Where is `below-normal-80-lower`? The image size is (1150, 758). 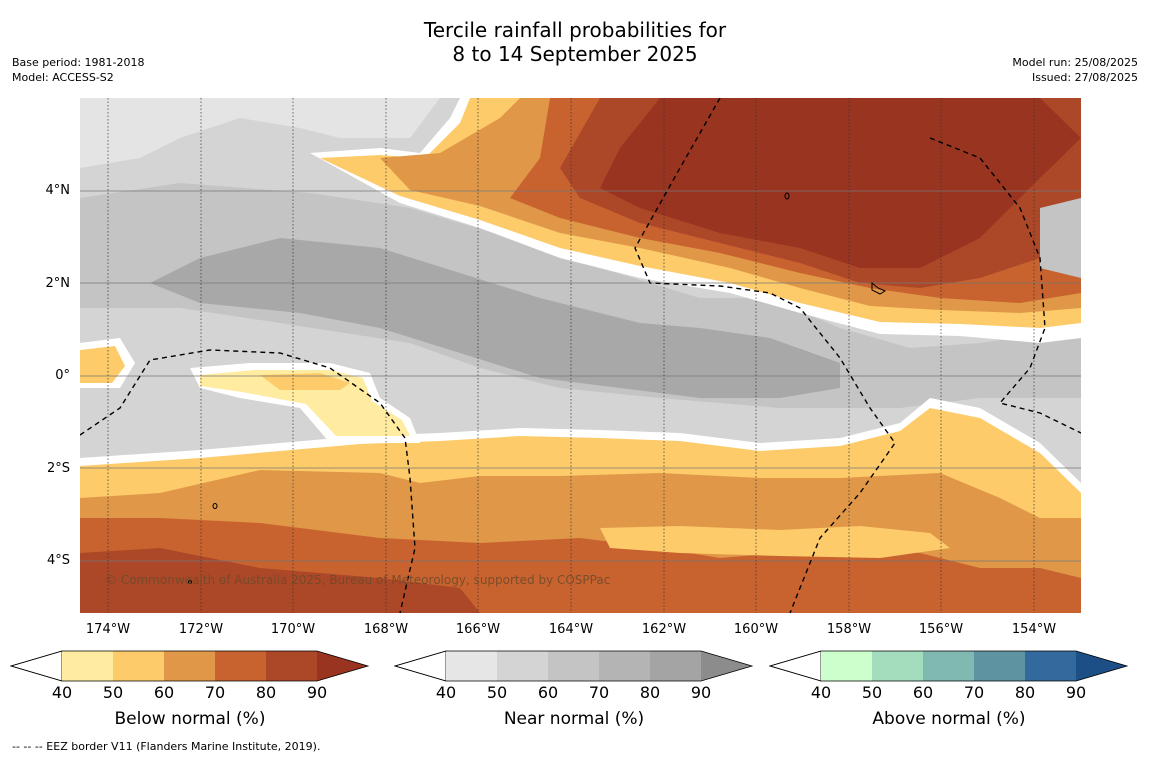 below-normal-80-lower is located at coordinates (280, 580).